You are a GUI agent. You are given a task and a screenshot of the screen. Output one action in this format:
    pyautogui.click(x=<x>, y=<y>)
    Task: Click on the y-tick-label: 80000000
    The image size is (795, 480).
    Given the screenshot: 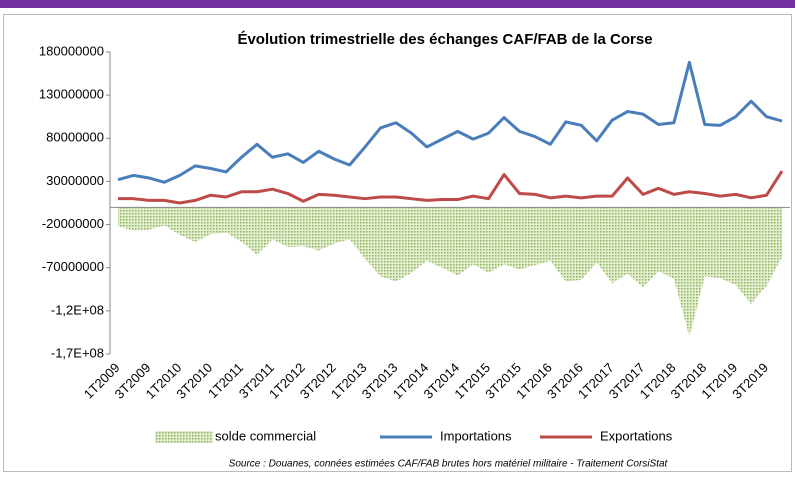 What is the action you would take?
    pyautogui.click(x=75, y=137)
    